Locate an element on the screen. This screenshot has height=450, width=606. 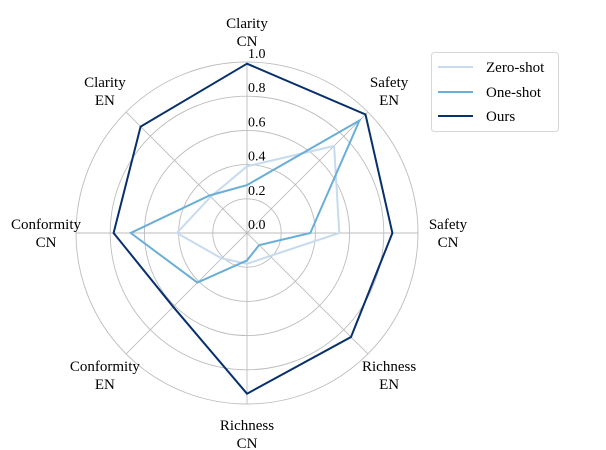
legend-label: Ours is located at coordinates (500, 117).